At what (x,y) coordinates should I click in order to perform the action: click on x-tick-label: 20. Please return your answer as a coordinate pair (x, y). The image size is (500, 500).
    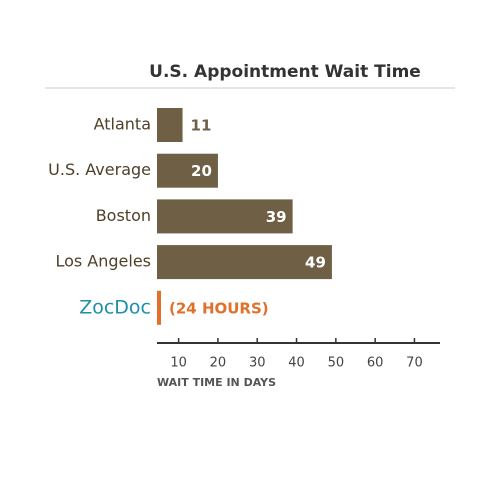
    Looking at the image, I should click on (218, 363).